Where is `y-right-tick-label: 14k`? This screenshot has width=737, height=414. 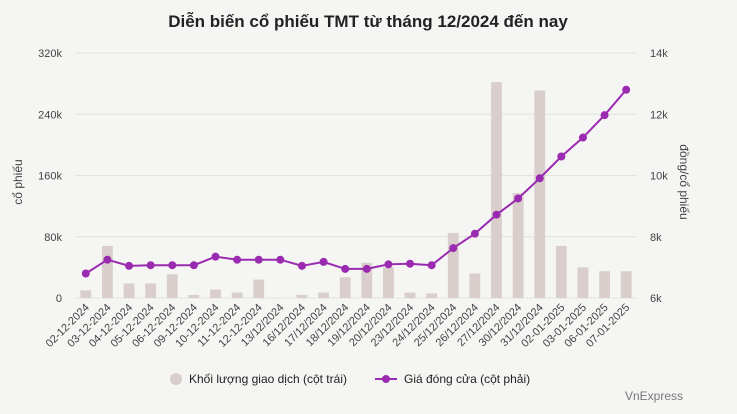
y-right-tick-label: 14k is located at coordinates (659, 54).